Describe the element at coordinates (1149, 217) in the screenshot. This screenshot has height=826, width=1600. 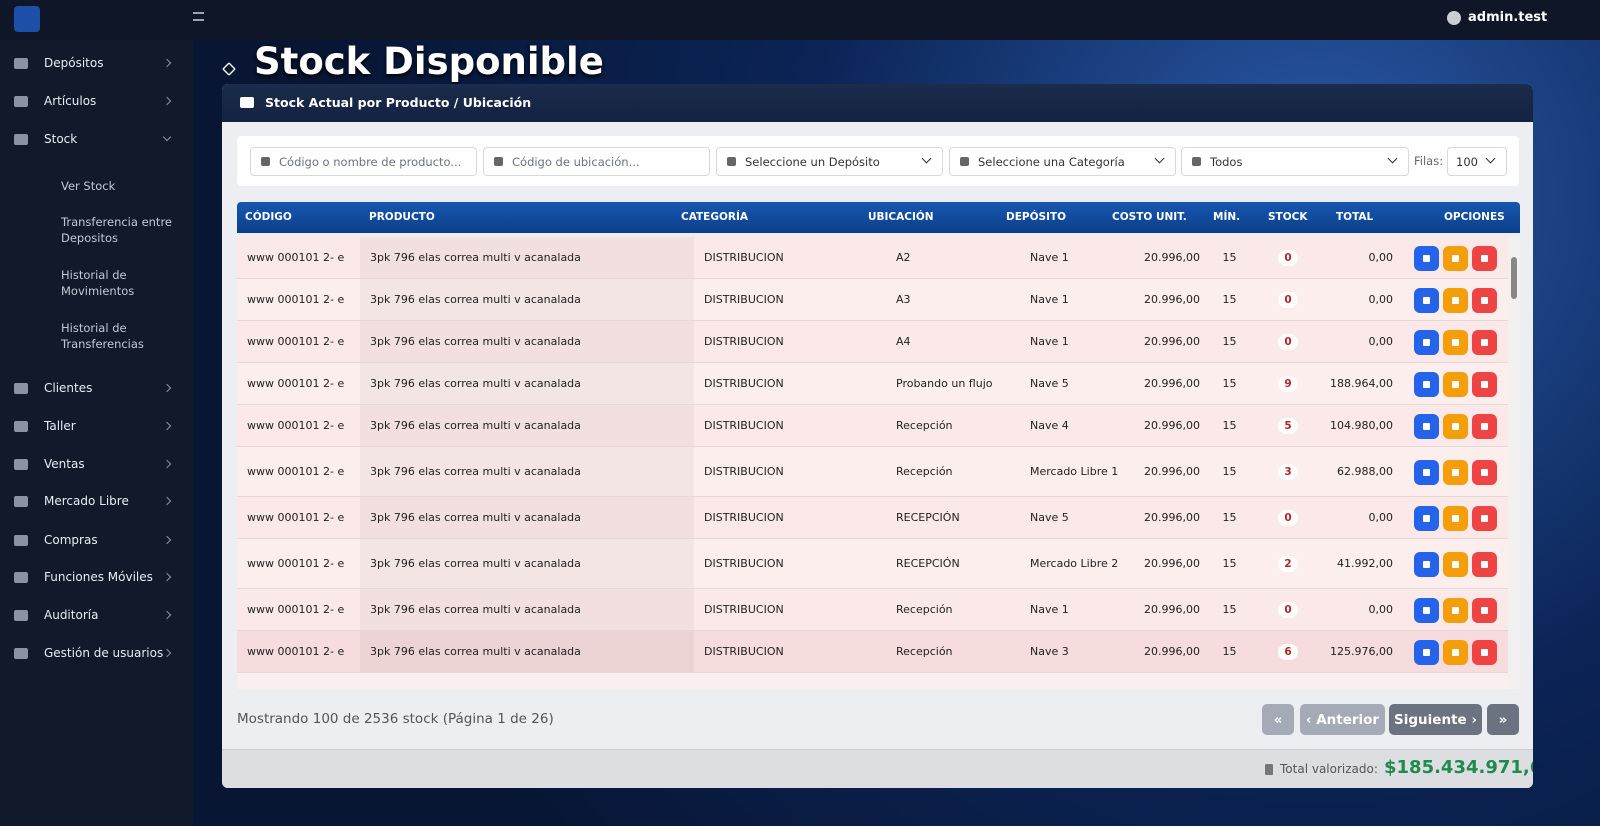
I see `column-header: COSTO UNIT.` at that location.